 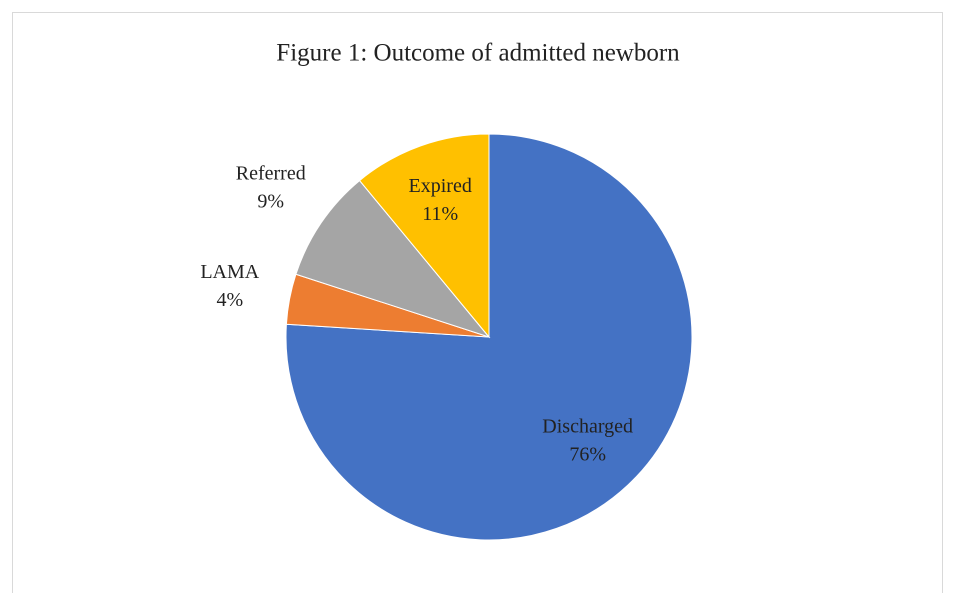 What do you see at coordinates (270, 201) in the screenshot?
I see `slice-value: 9%` at bounding box center [270, 201].